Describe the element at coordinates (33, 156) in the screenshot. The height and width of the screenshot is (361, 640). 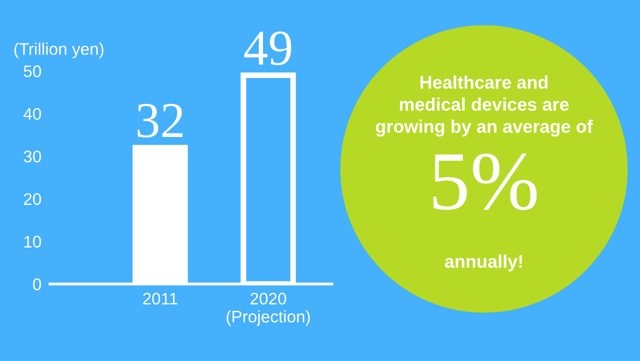
I see `y-tick-label: 30` at that location.